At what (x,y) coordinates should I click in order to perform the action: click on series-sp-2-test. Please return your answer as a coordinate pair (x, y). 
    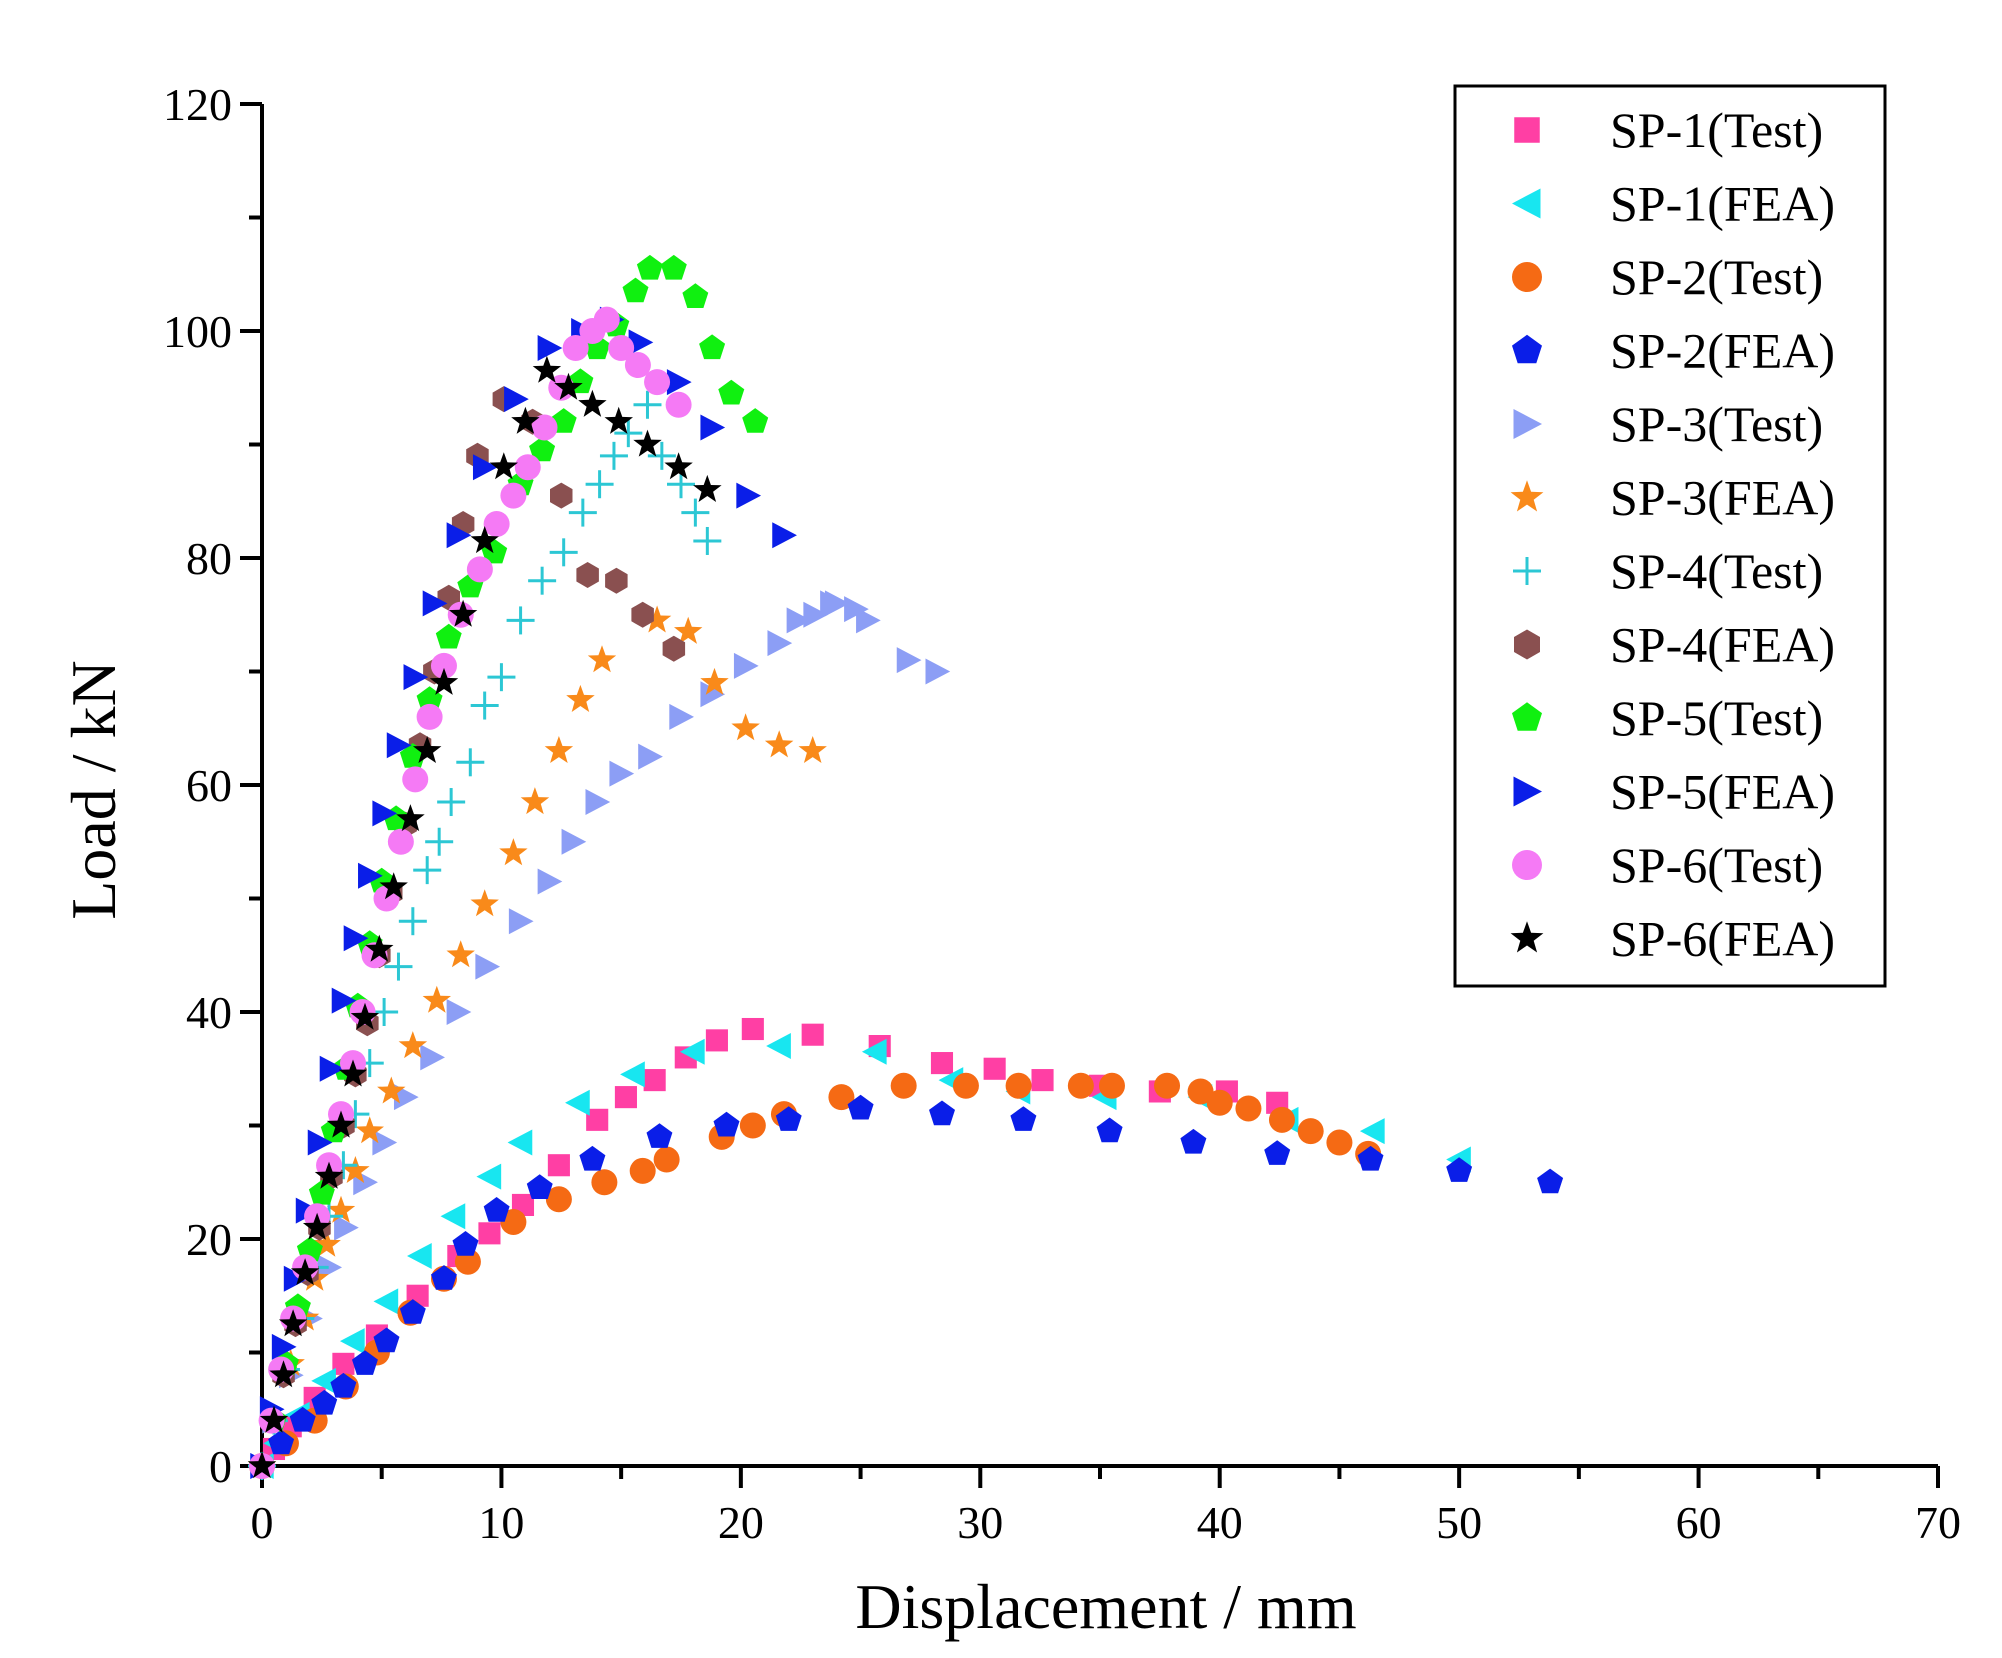
    Looking at the image, I should click on (815, 1275).